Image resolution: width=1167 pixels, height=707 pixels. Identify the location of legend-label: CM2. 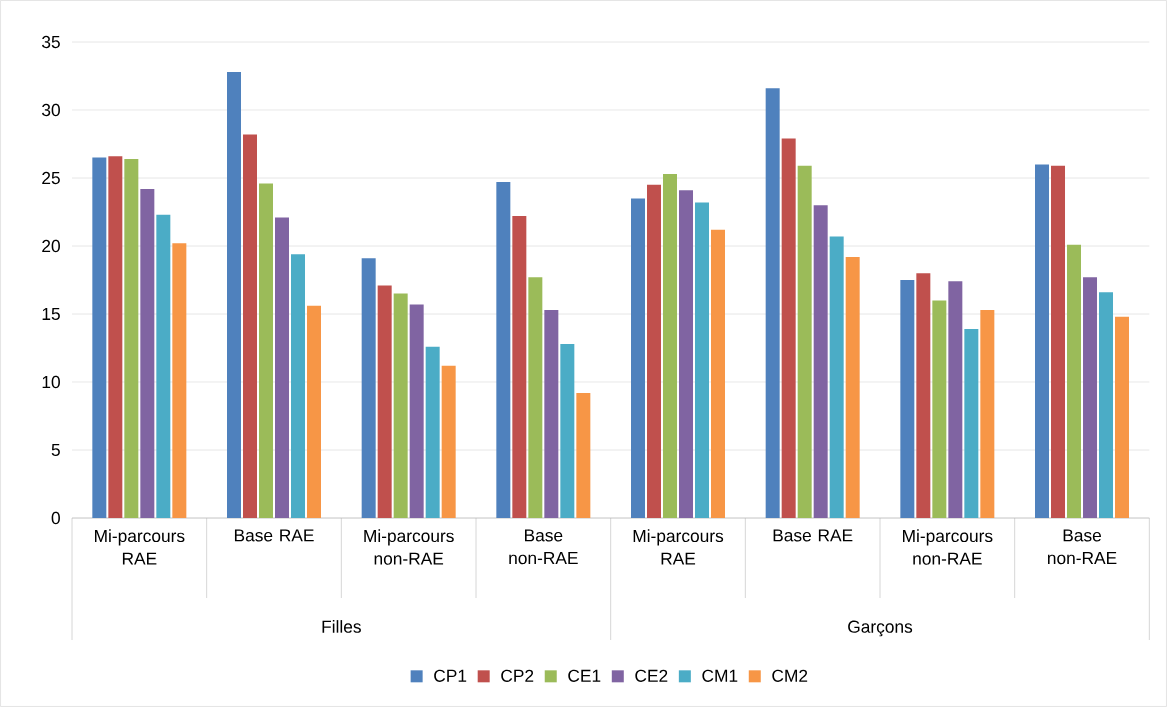
(790, 675).